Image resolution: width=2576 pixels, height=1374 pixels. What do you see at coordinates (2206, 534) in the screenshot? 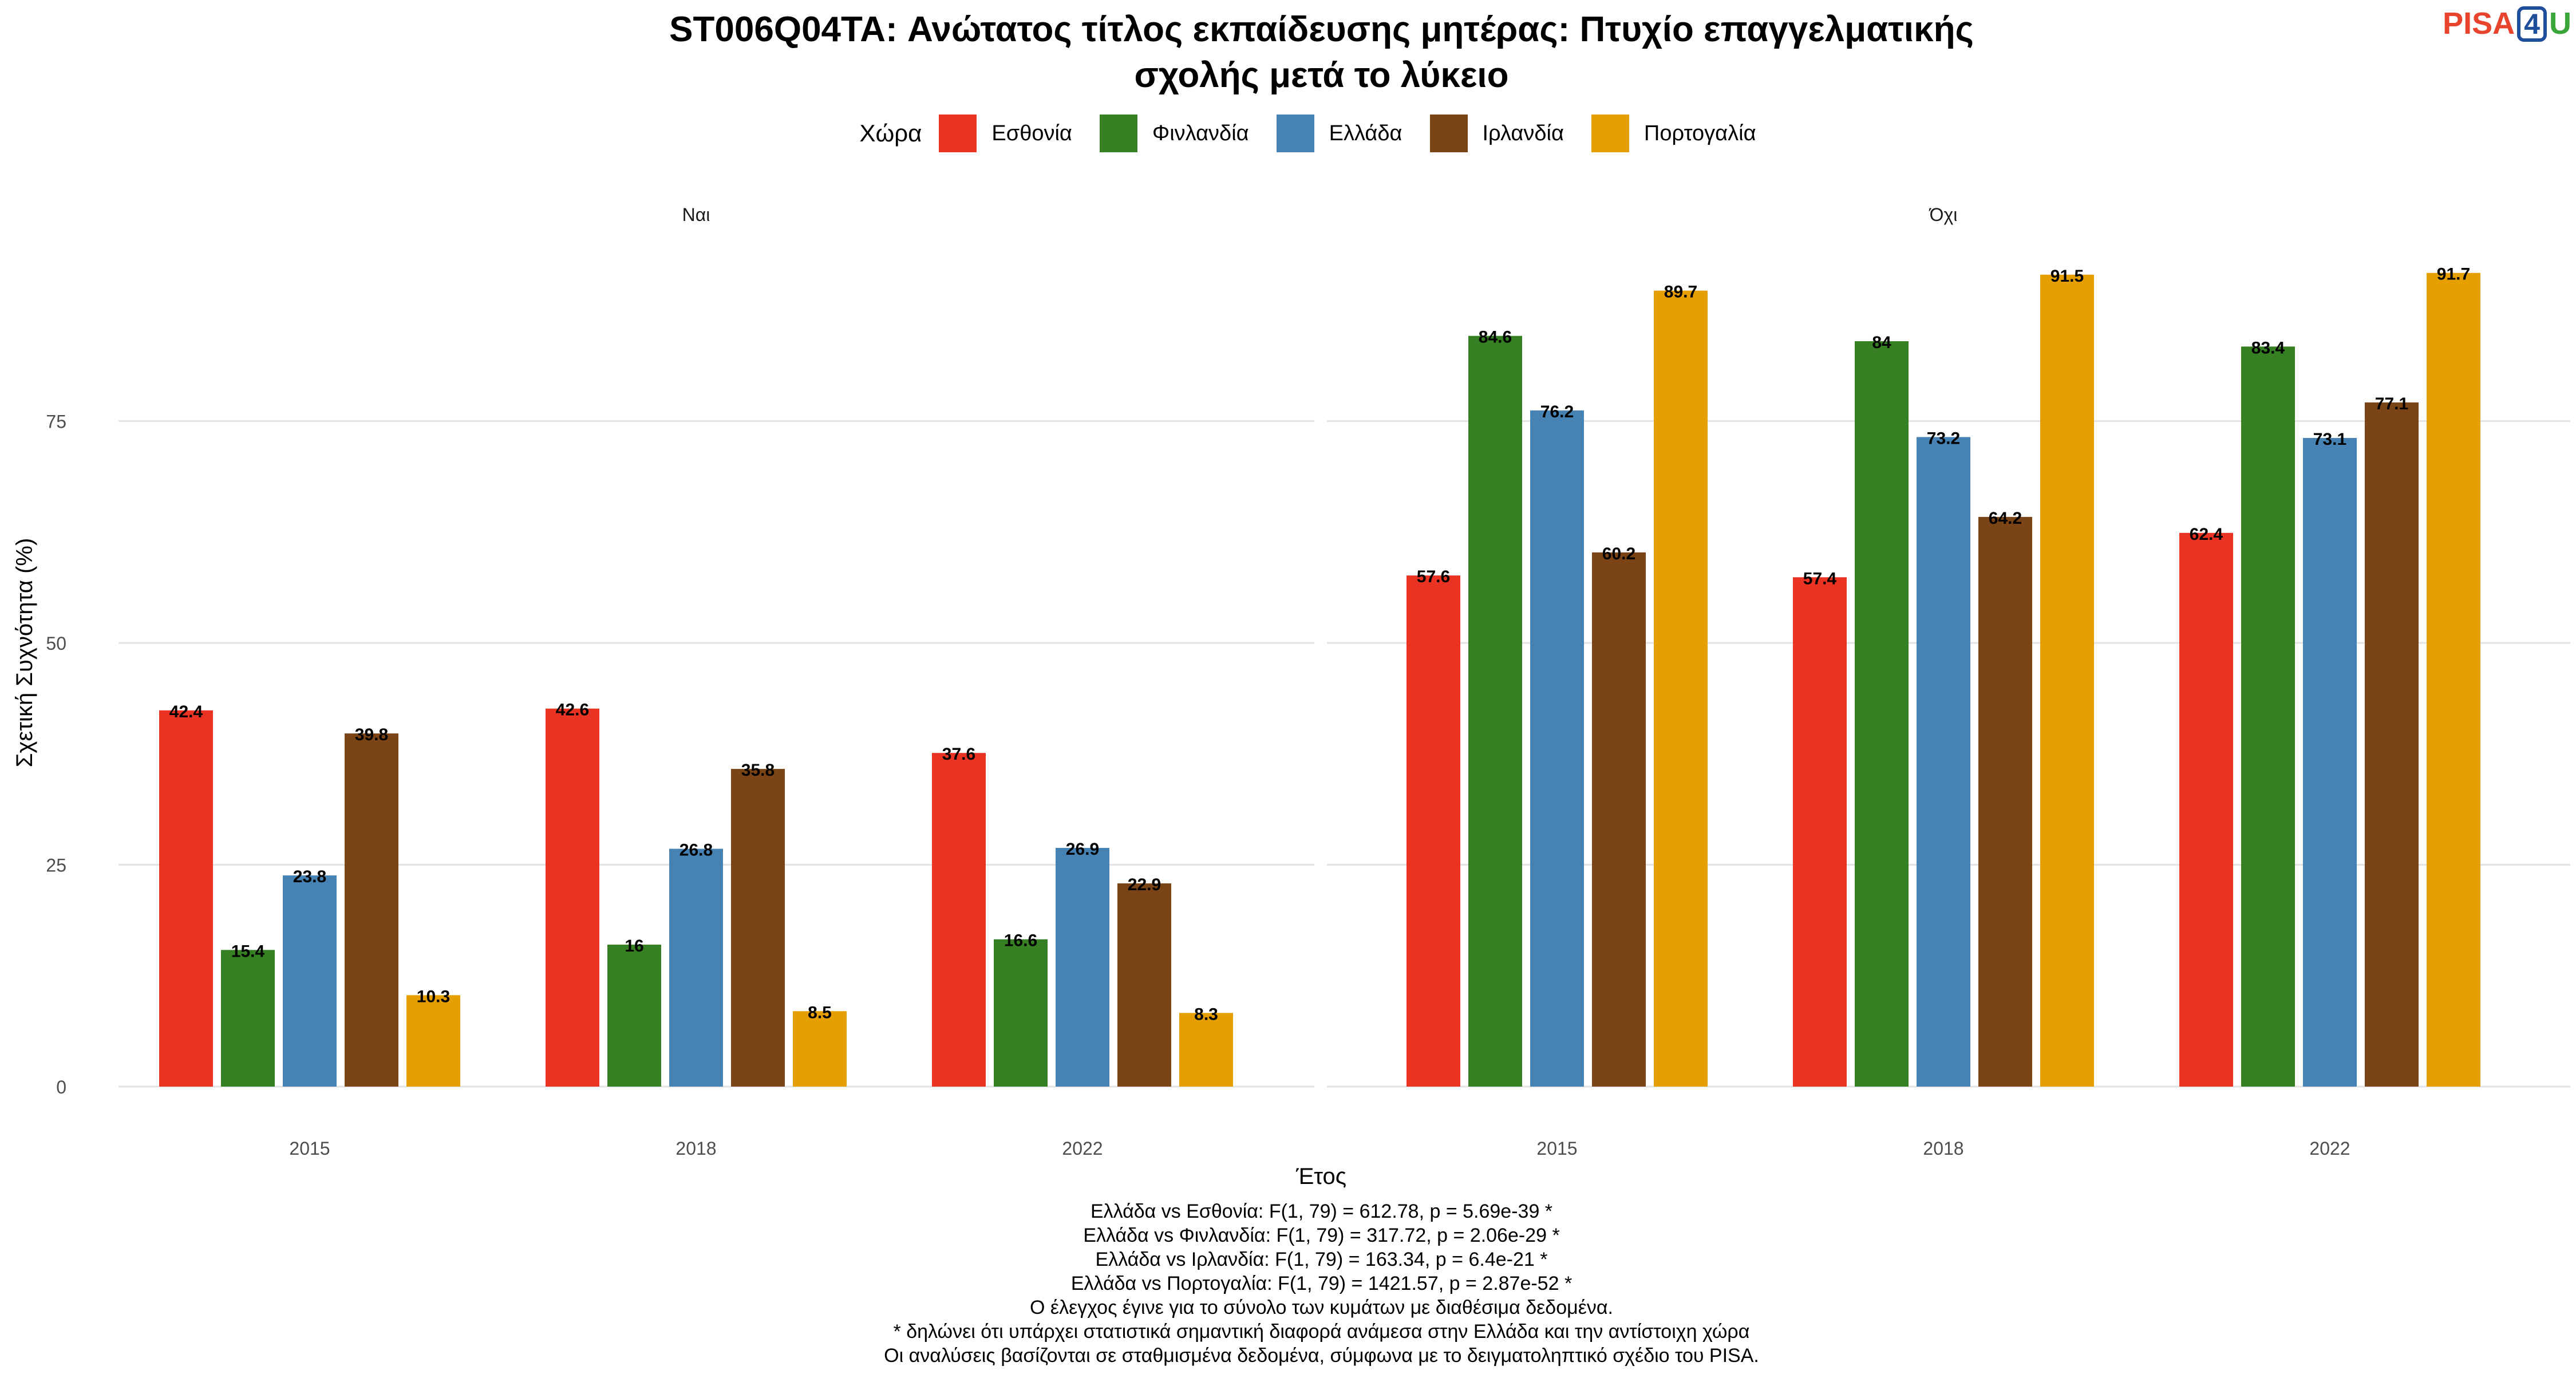
I see `data-label: 62.4` at bounding box center [2206, 534].